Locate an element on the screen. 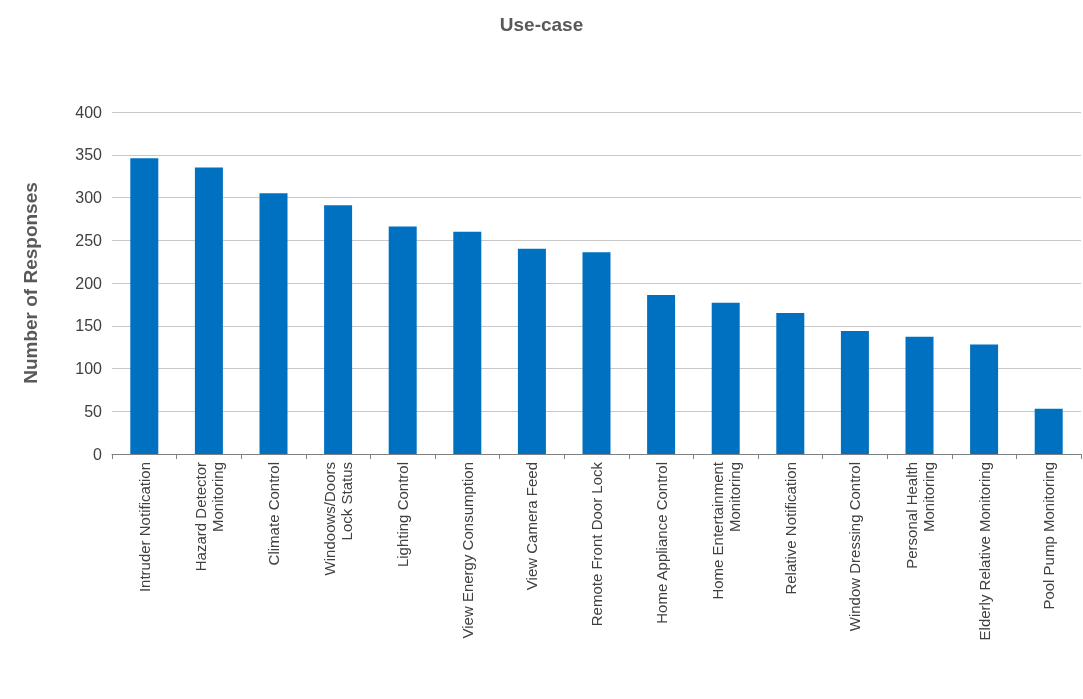 The image size is (1083, 699). x-tick-label: View Energy Consumption is located at coordinates (467, 550).